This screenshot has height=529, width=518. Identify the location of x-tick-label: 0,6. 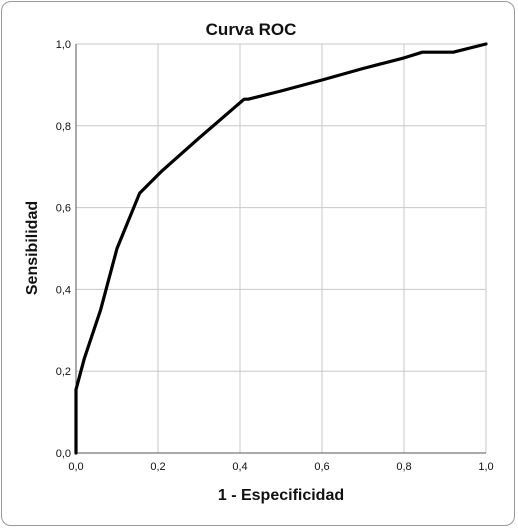
(321, 467).